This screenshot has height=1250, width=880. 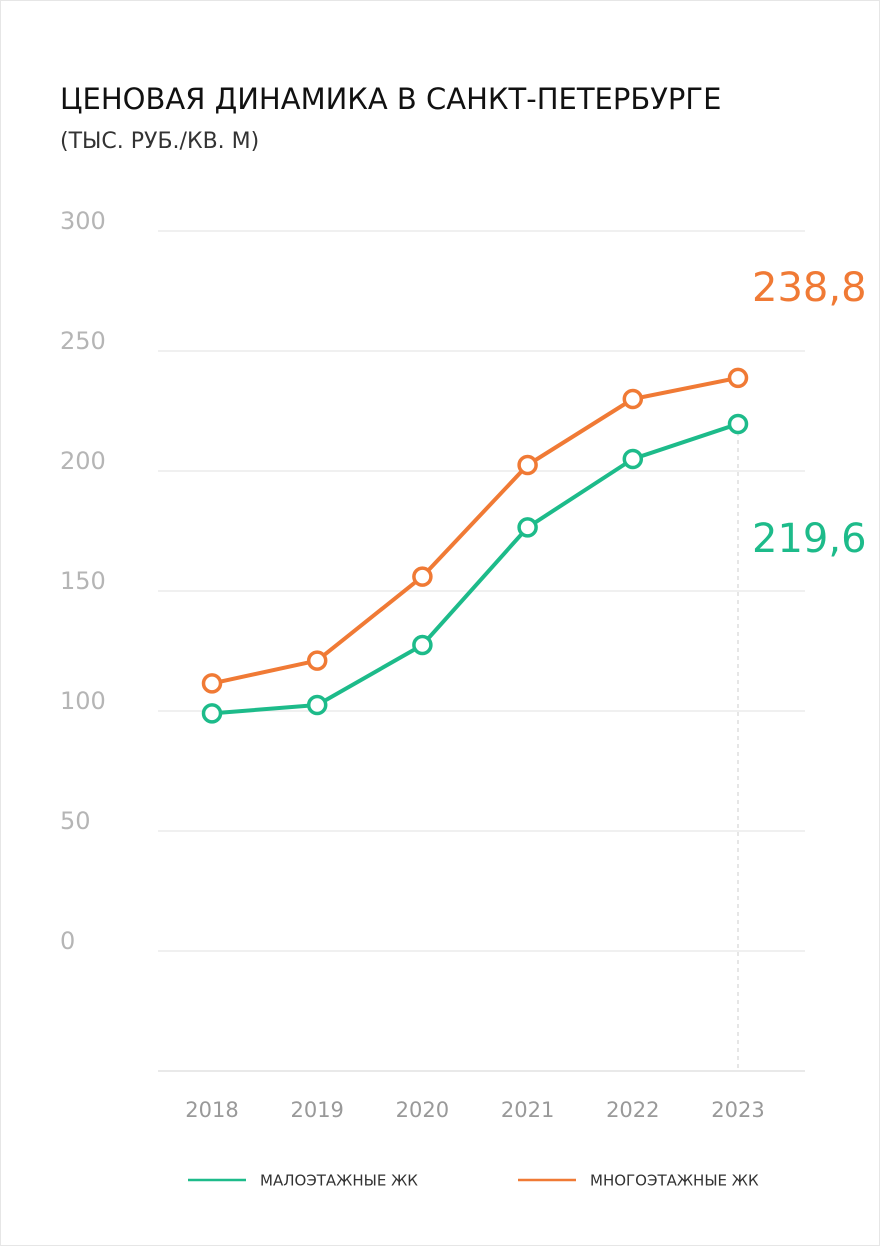 What do you see at coordinates (83, 701) in the screenshot?
I see `y-tick-label: 100` at bounding box center [83, 701].